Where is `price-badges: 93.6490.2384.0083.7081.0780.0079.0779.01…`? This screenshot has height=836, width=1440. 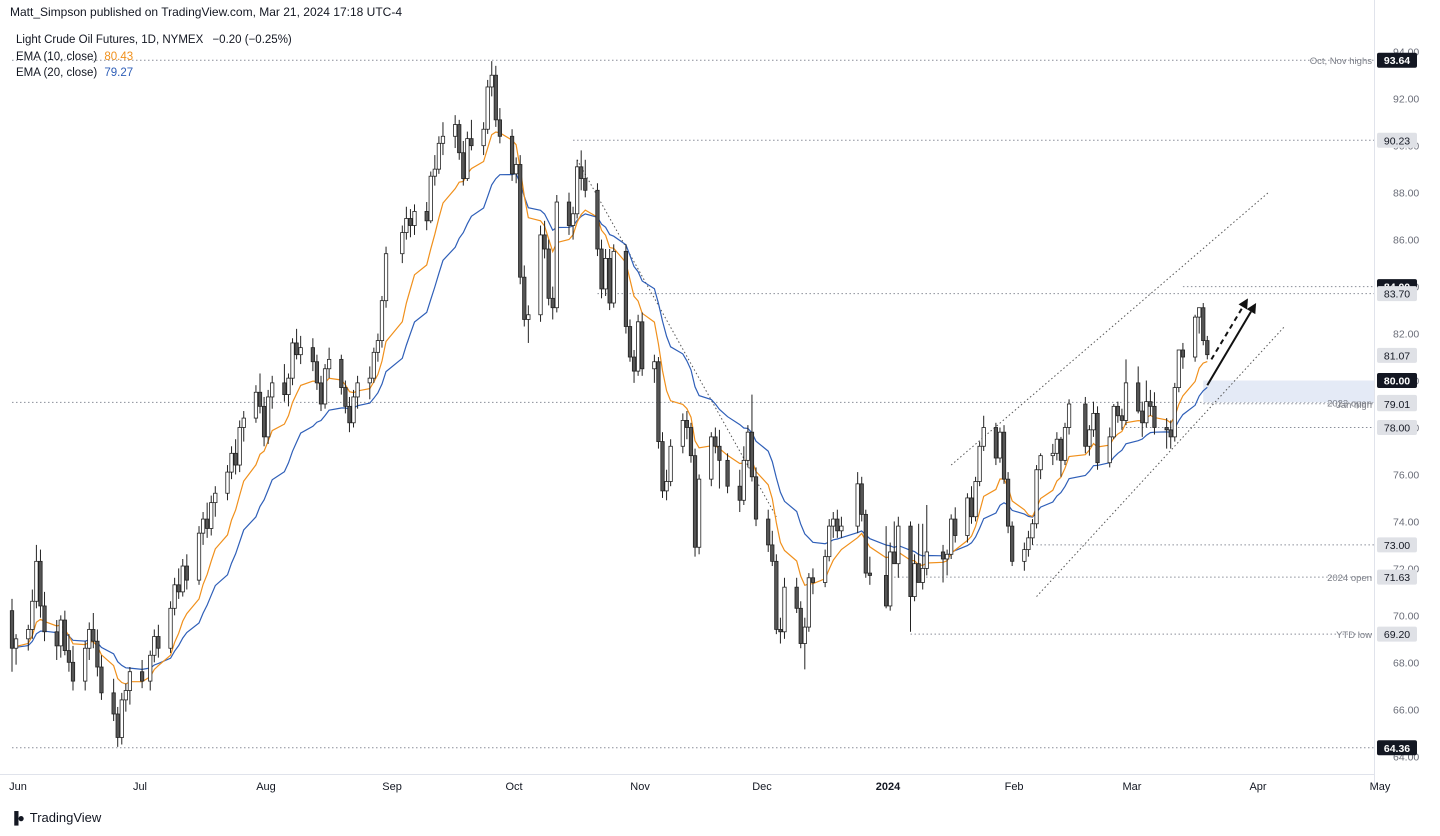
price-badges: 93.6490.2384.0083.7081.0780.0079.0779.01… is located at coordinates (1397, 404).